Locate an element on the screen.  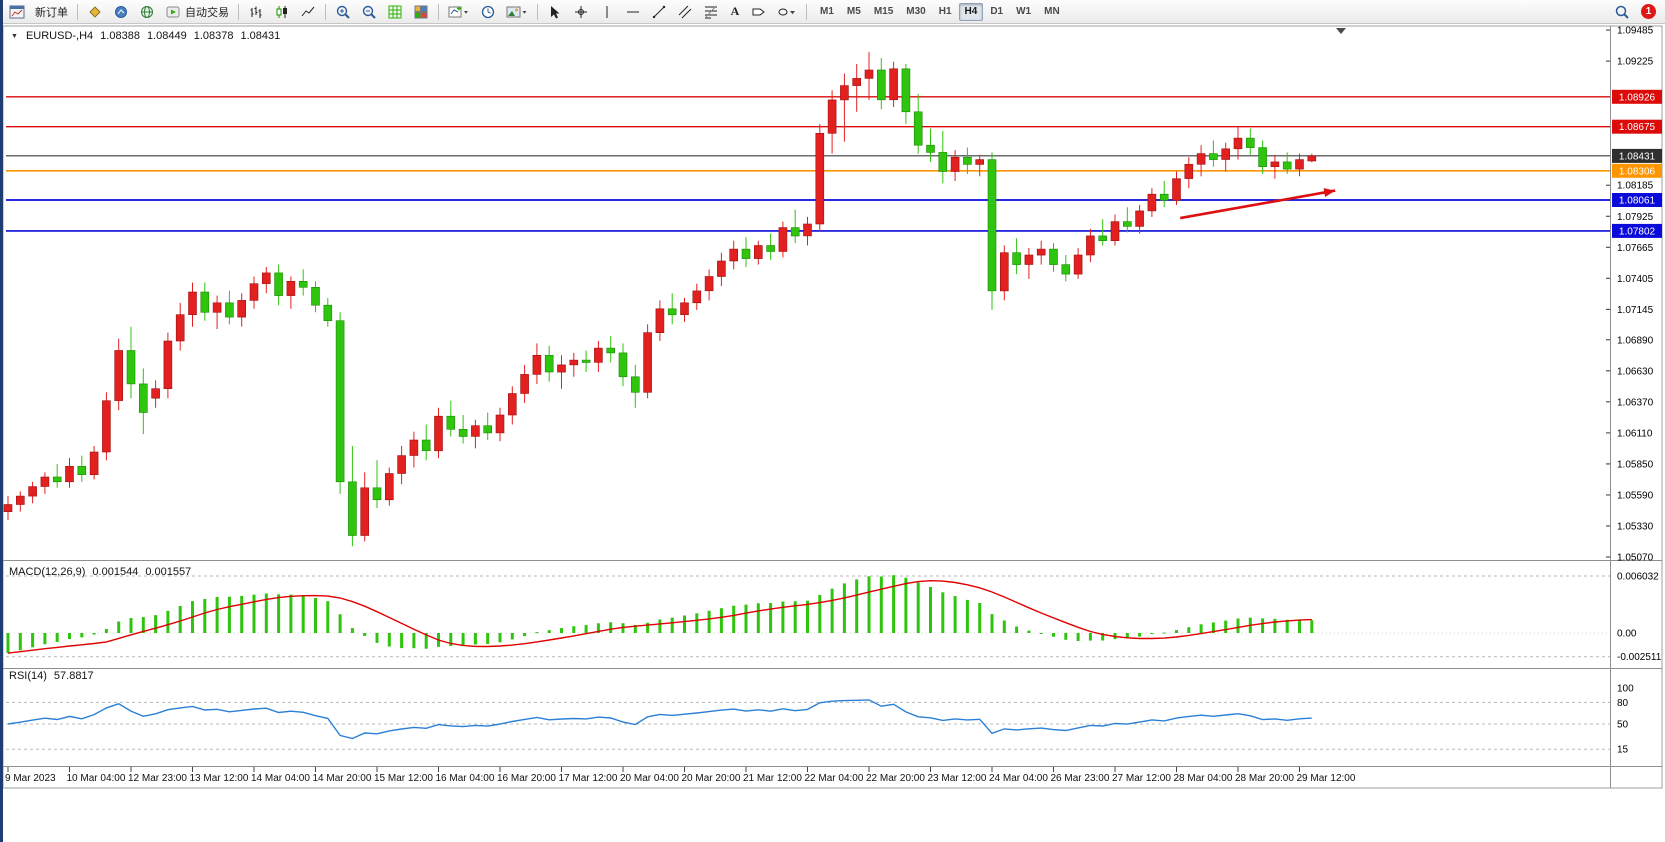
tile-windows-button is located at coordinates (421, 12).